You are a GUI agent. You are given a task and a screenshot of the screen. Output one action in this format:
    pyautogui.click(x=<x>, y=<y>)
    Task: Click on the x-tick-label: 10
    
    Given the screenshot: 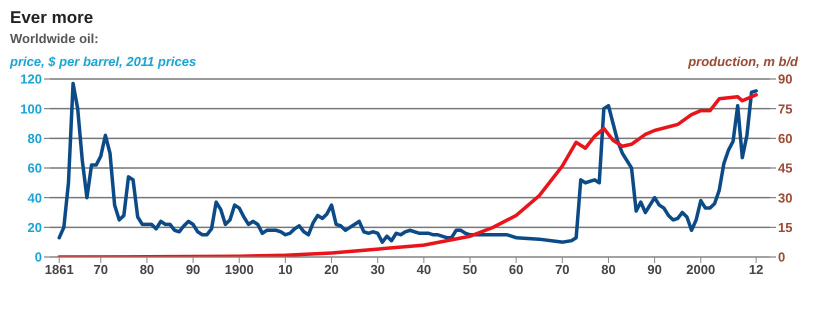 What is the action you would take?
    pyautogui.click(x=285, y=270)
    